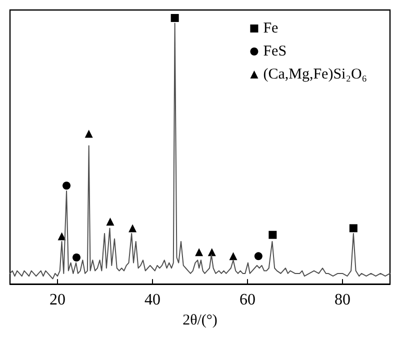 Image resolution: width=400 pixels, height=341 pixels. Describe the element at coordinates (275, 52) in the screenshot. I see `legend-label: FeS` at that location.